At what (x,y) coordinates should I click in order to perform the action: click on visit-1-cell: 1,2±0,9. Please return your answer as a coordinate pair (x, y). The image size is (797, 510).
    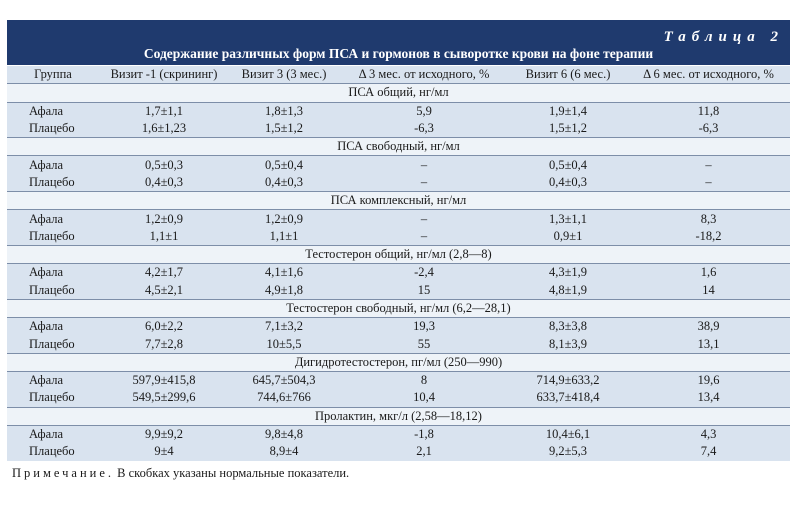
    Looking at the image, I should click on (164, 218).